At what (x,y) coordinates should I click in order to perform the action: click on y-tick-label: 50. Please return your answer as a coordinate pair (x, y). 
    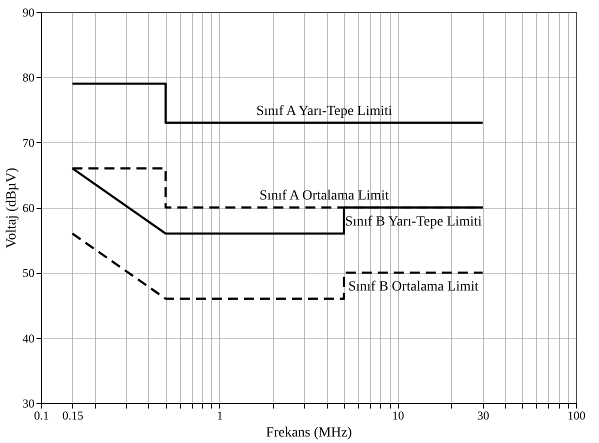
    Looking at the image, I should click on (28, 273).